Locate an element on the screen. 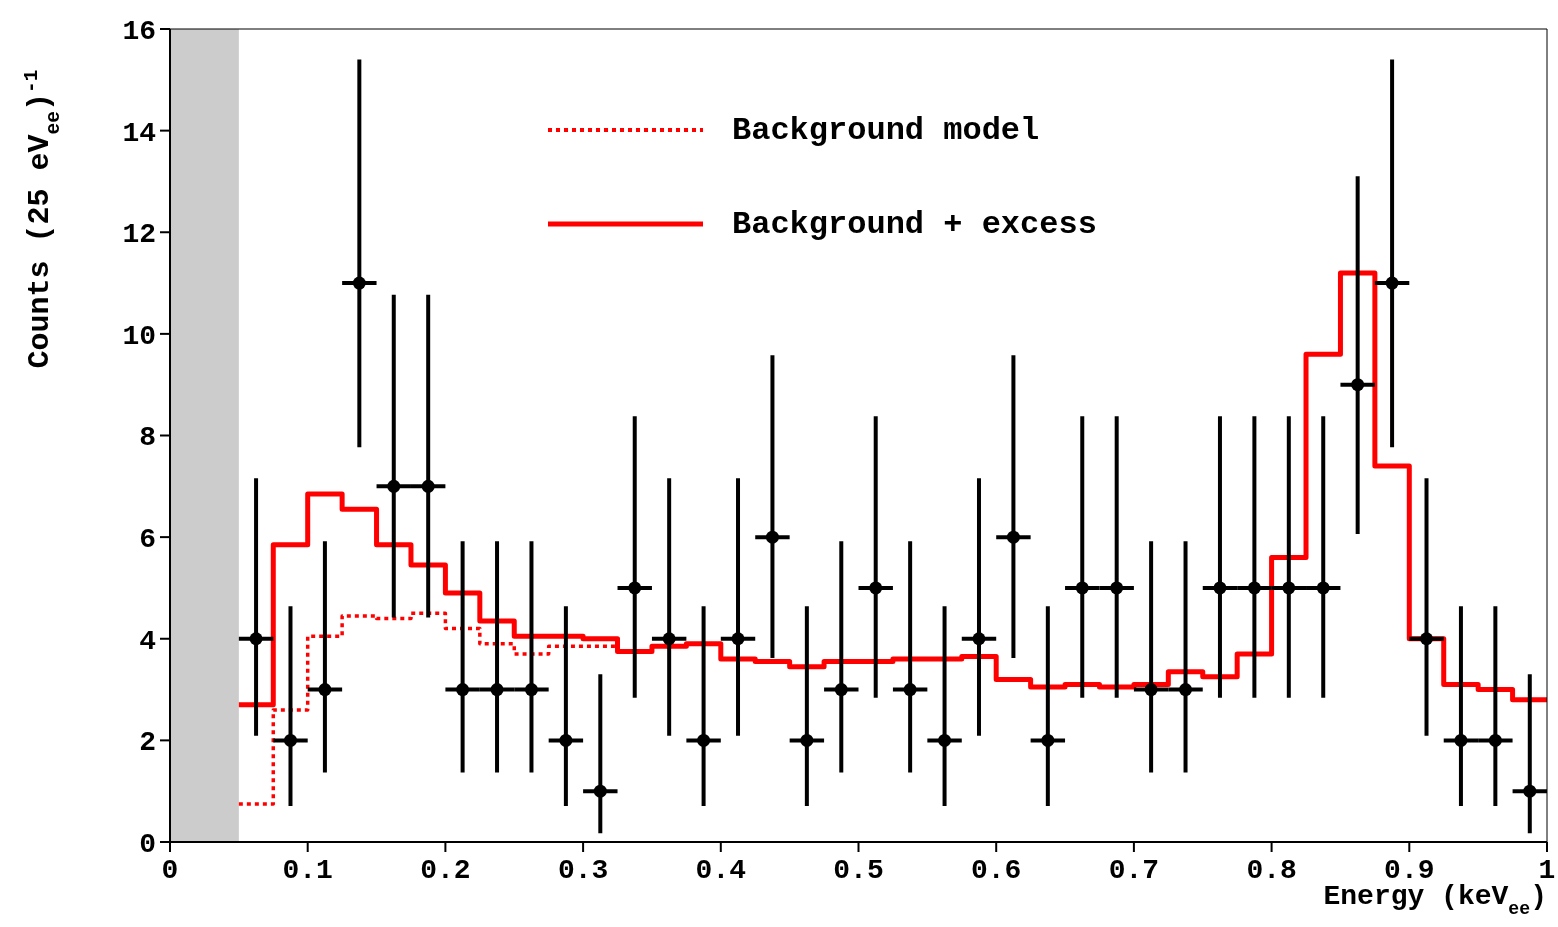 This screenshot has height=927, width=1558. x-tick-label: 0.3 is located at coordinates (583, 870).